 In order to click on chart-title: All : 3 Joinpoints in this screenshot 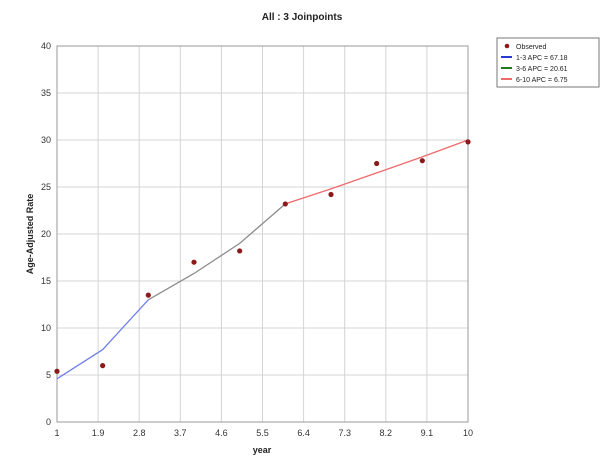, I will do `click(302, 17)`.